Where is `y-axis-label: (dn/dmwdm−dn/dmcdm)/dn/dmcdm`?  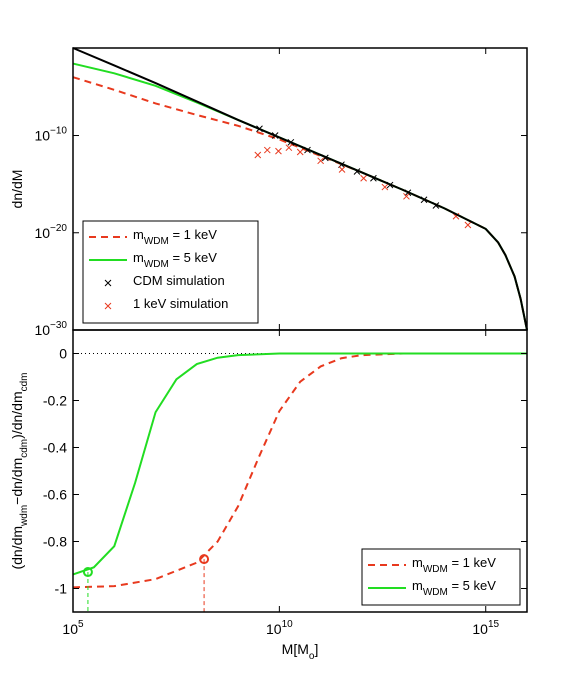 y-axis-label: (dn/dmwdm−dn/dmcdm)/dn/dmcdm is located at coordinates (19, 470).